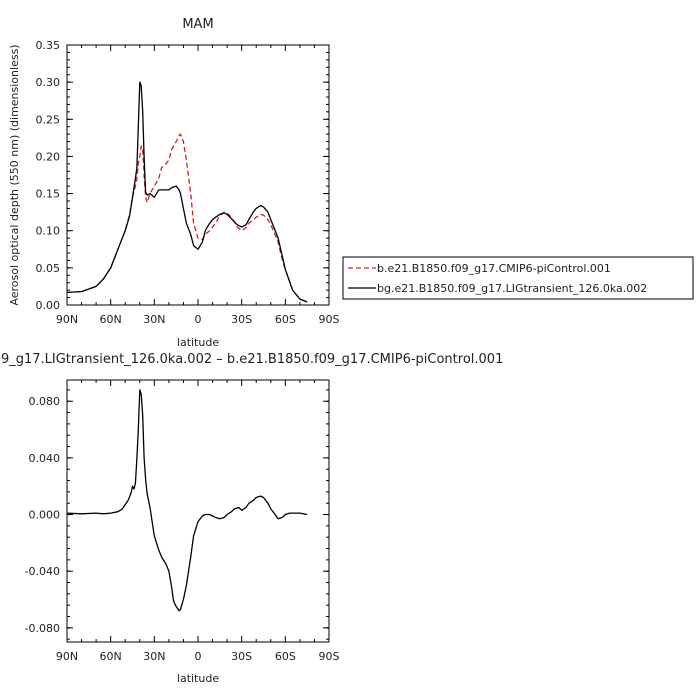  Describe the element at coordinates (48, 194) in the screenshot. I see `y-tick-label: 0.15` at that location.